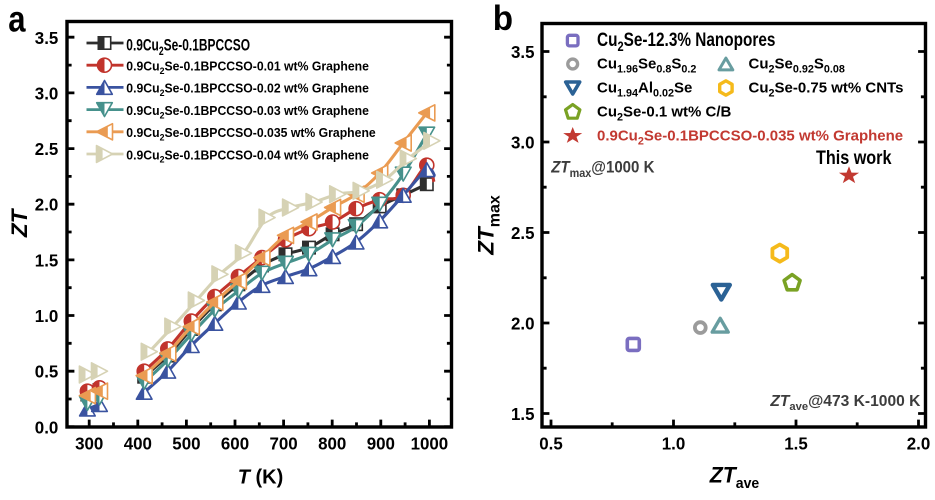 The image size is (935, 500). I want to click on svg-text: ZTave, so click(734, 477).